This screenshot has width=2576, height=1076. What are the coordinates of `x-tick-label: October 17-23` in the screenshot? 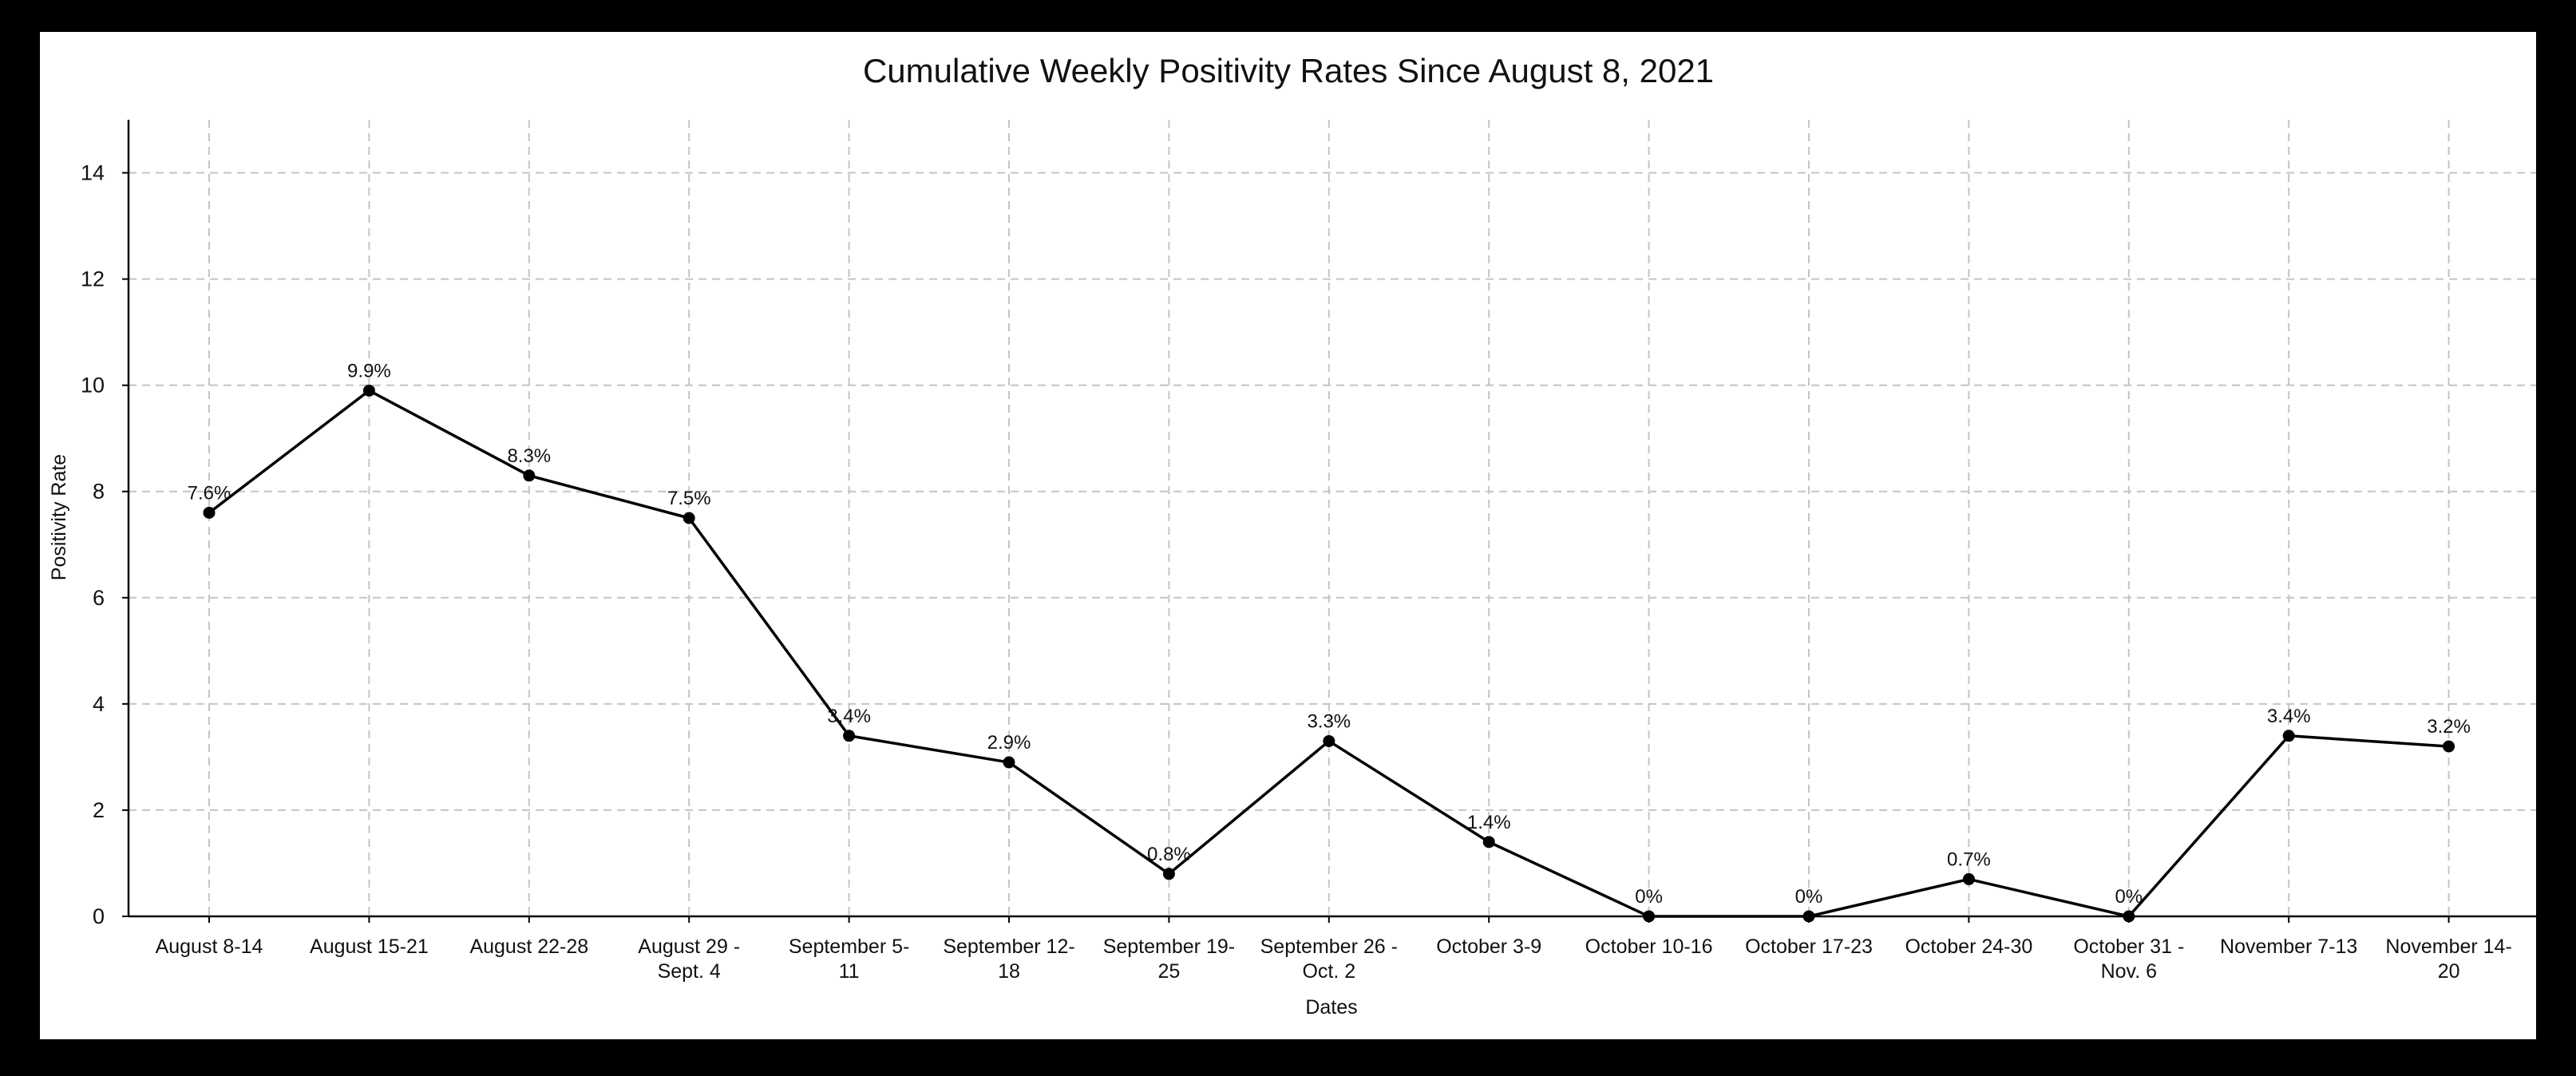 It's located at (1809, 947).